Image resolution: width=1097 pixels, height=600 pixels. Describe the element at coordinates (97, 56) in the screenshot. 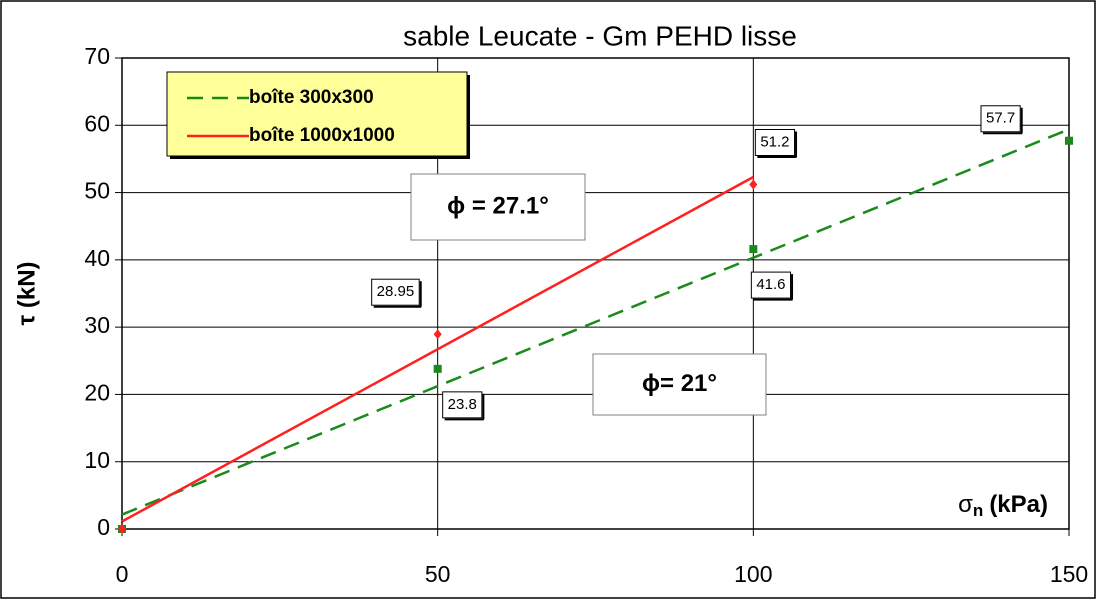

I see `y-tick-label: 70` at that location.